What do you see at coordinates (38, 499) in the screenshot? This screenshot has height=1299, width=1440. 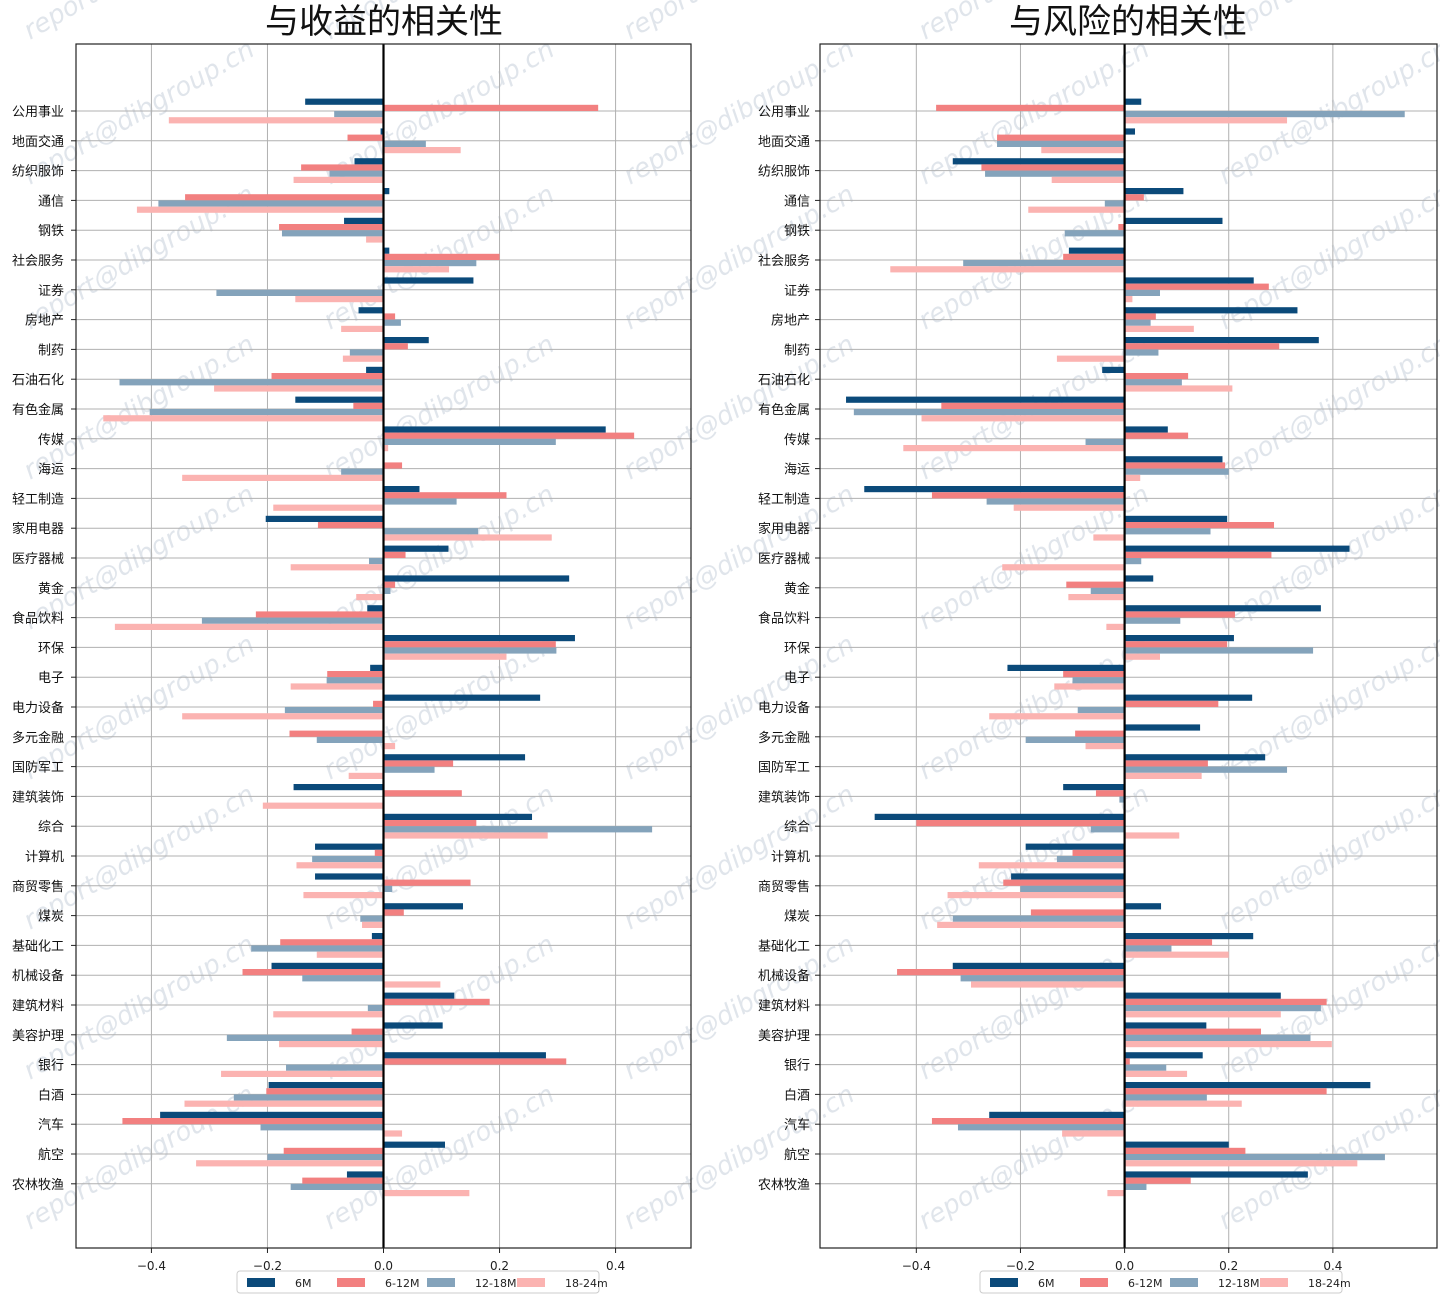 I see `y-tick-label: 轻工制造` at bounding box center [38, 499].